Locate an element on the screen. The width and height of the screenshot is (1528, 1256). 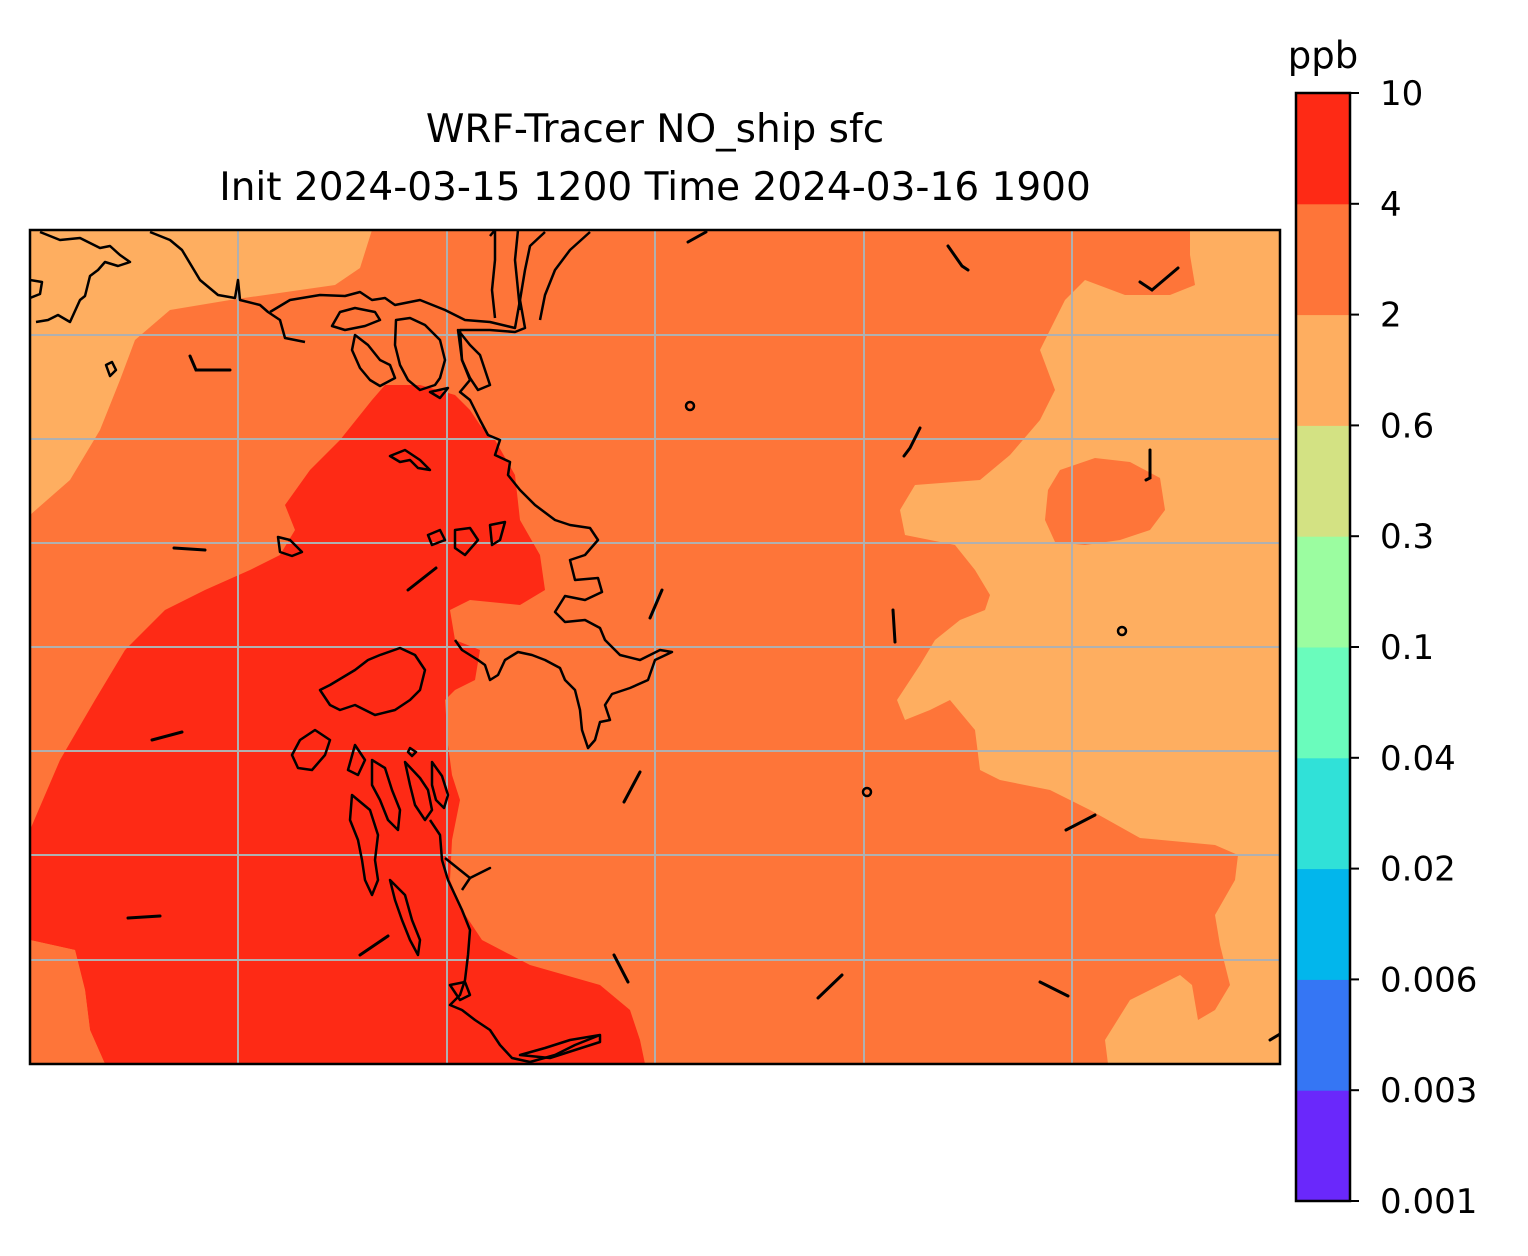
colorbar-tick-label: 0.006 is located at coordinates (1428, 980).